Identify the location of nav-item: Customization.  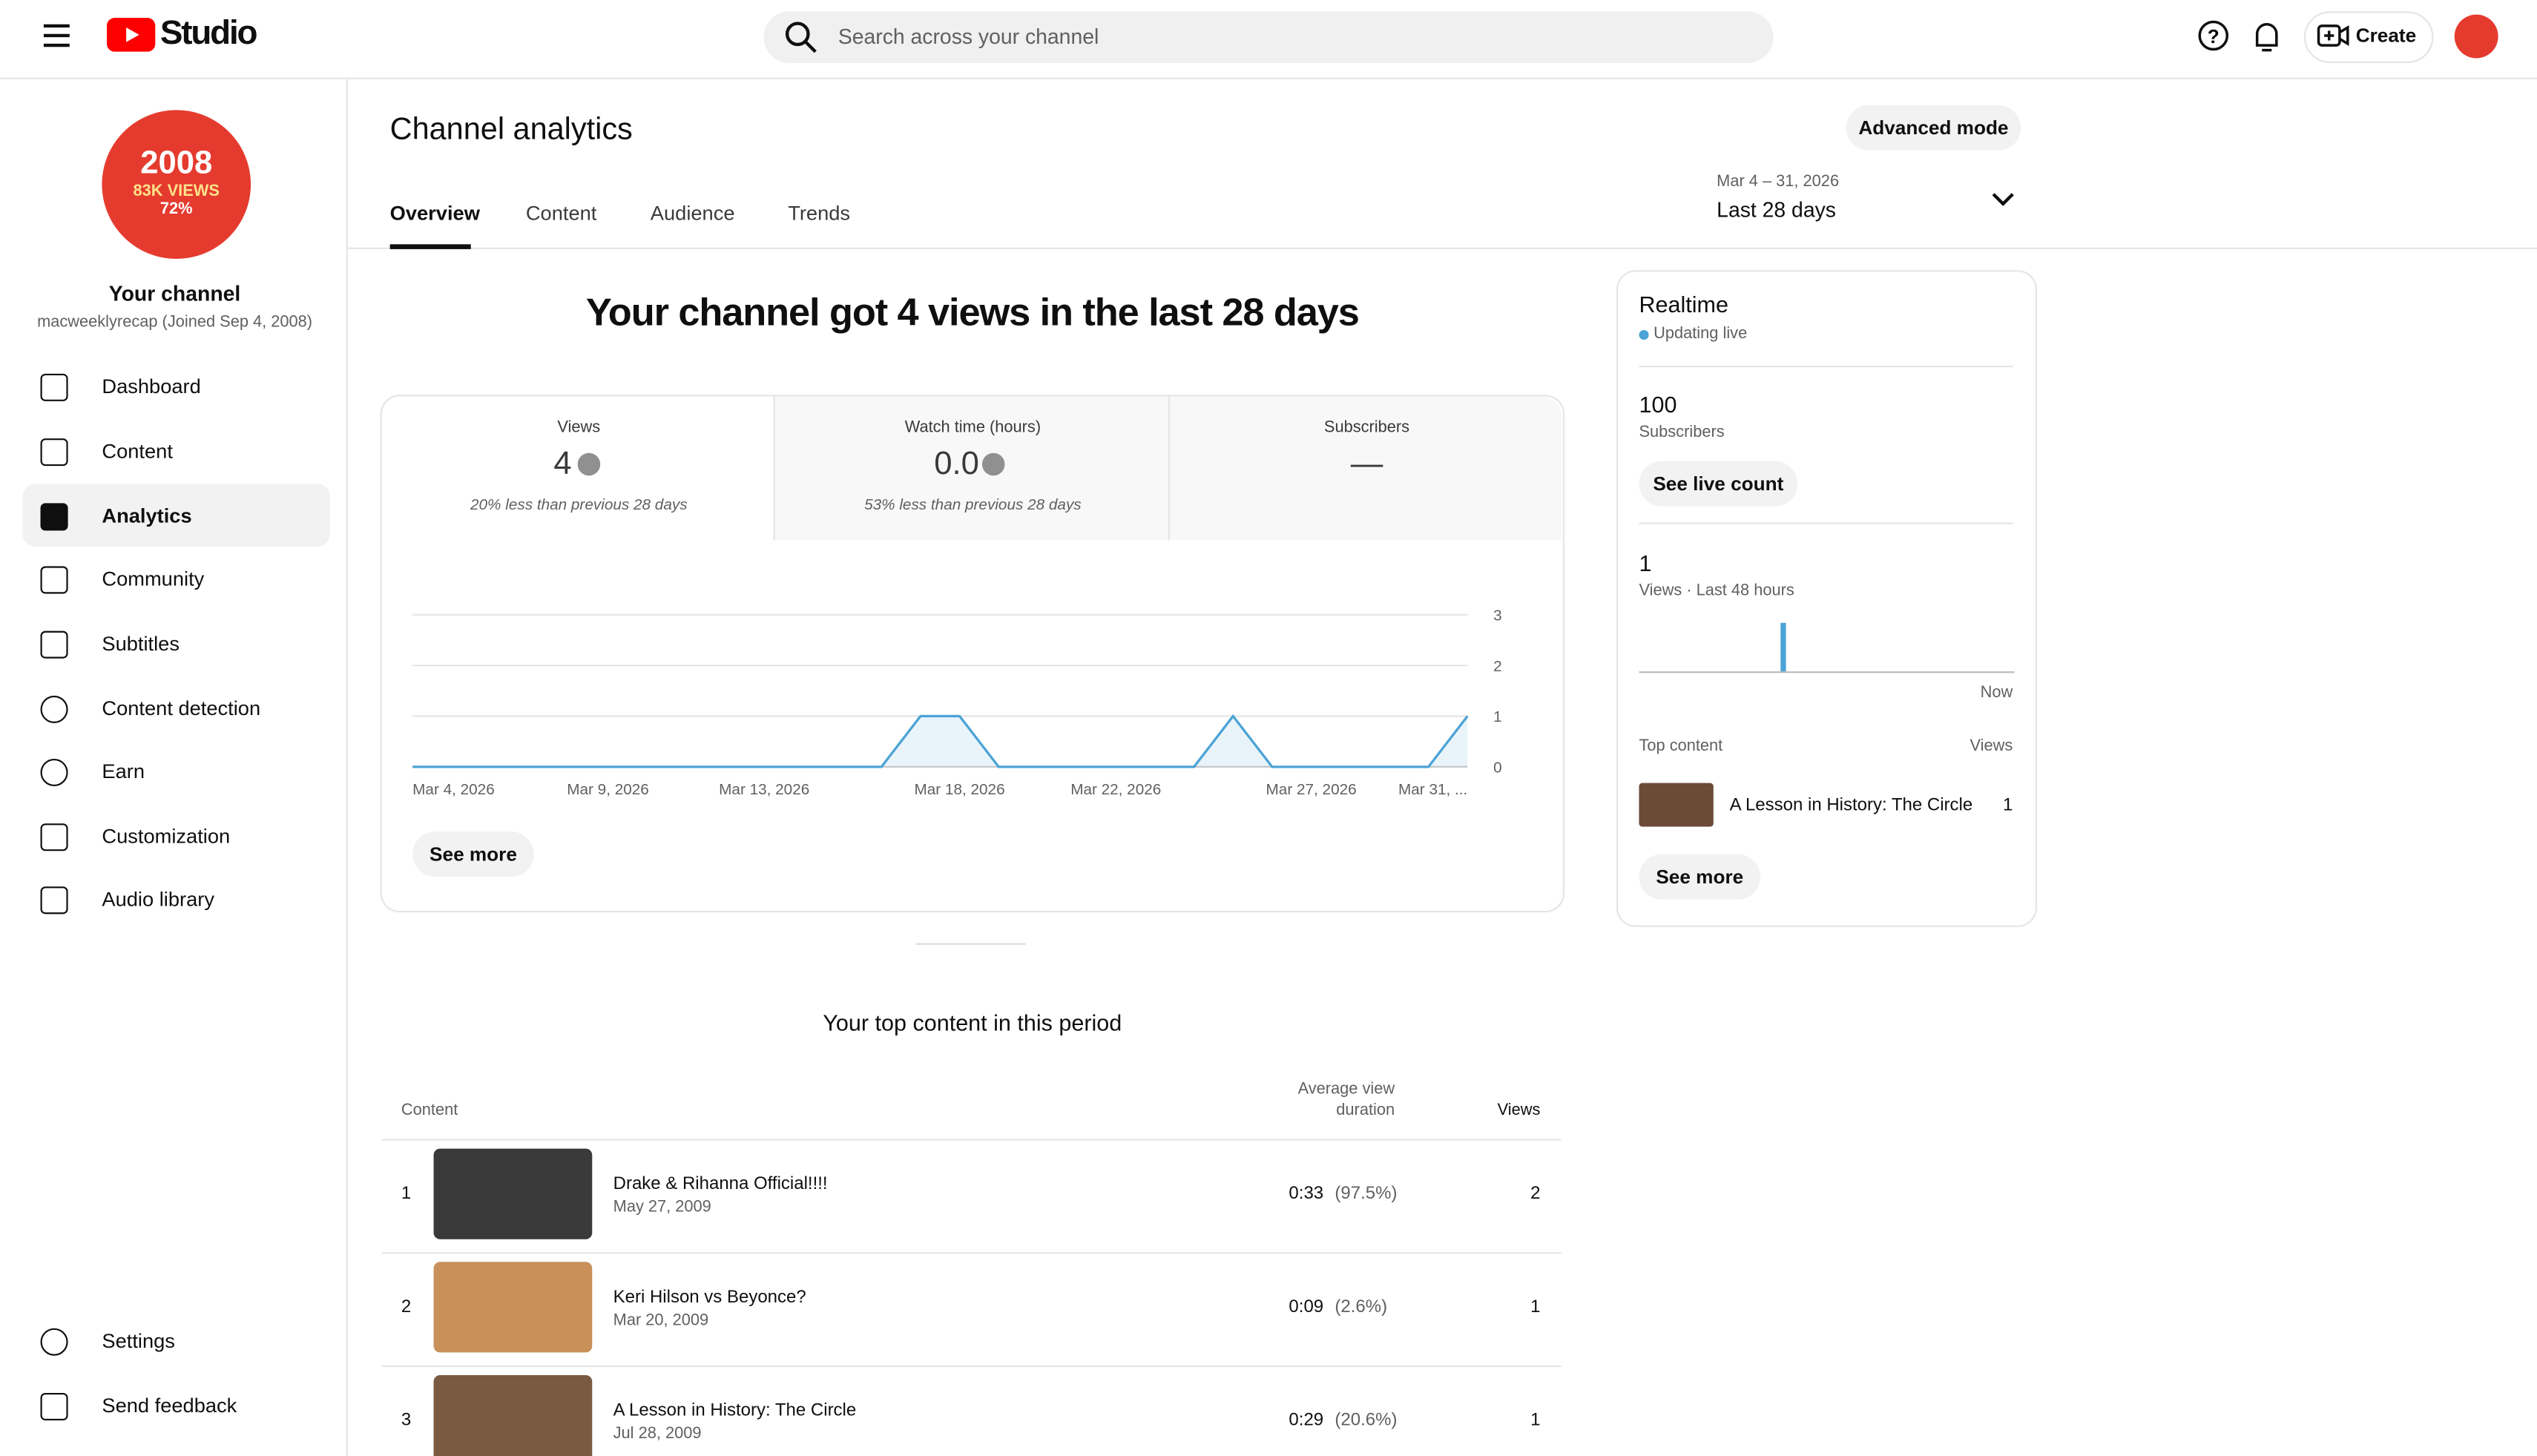
(166, 836).